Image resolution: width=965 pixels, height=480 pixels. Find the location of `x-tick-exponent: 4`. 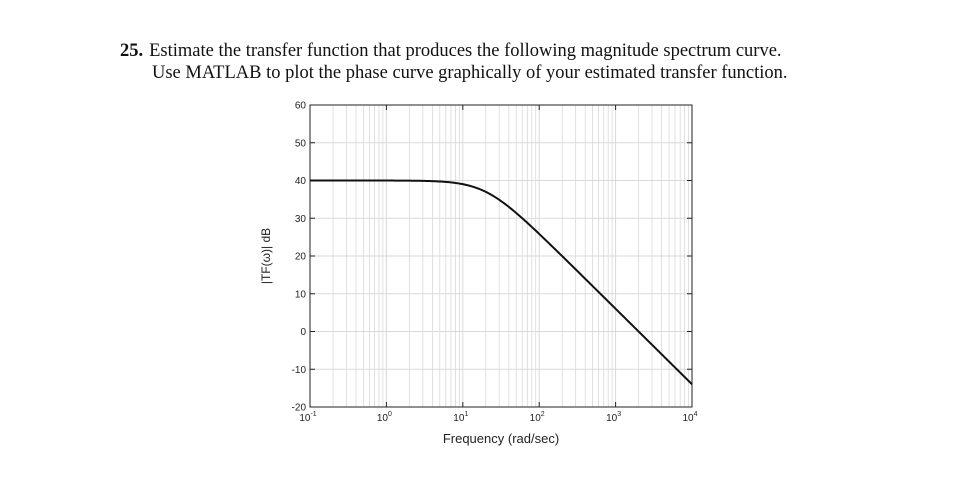

x-tick-exponent: 4 is located at coordinates (696, 414).